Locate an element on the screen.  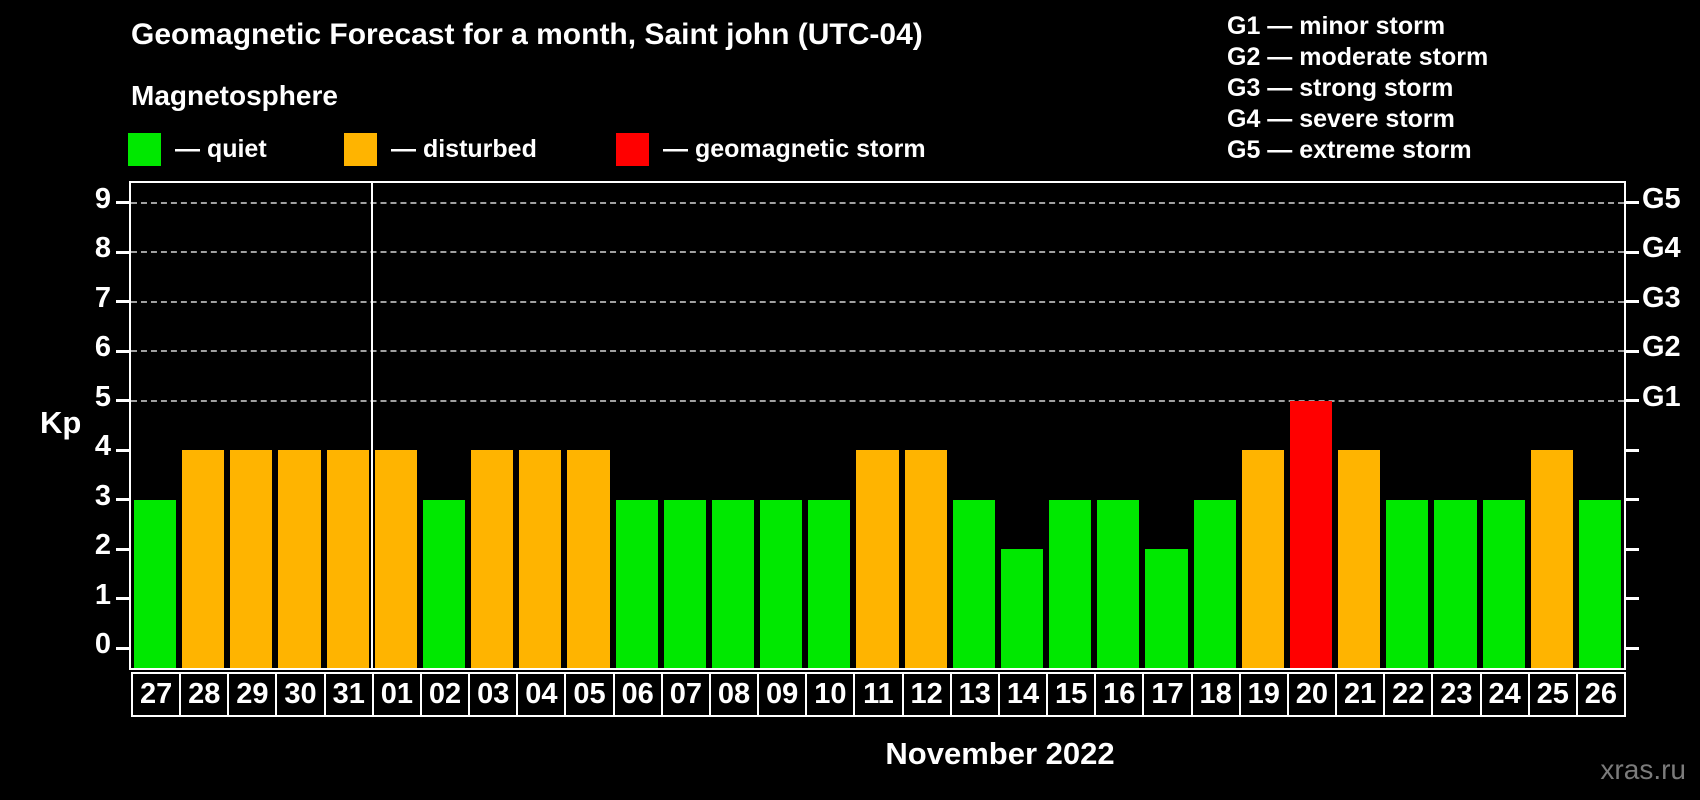
date-box-22: 22 is located at coordinates (1408, 694).